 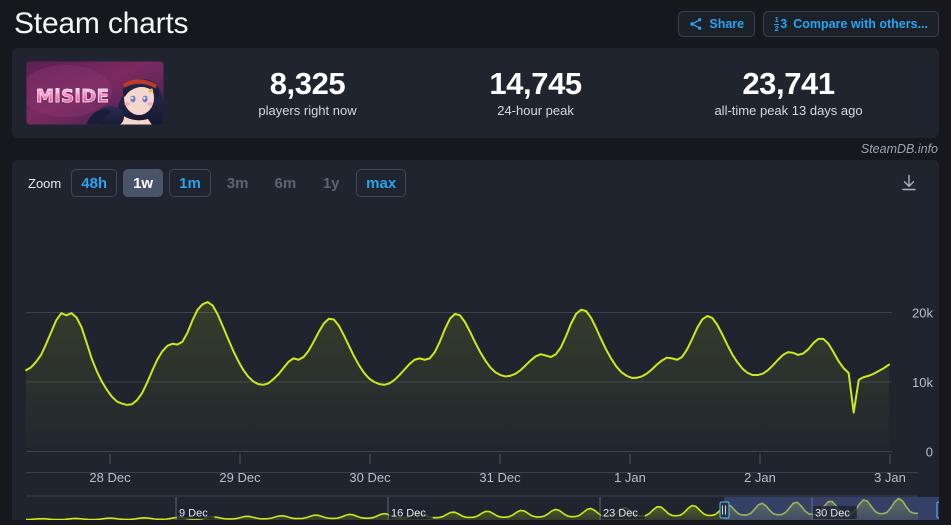 I want to click on stat-players-right-now: 8,325 players right now, so click(x=307, y=92).